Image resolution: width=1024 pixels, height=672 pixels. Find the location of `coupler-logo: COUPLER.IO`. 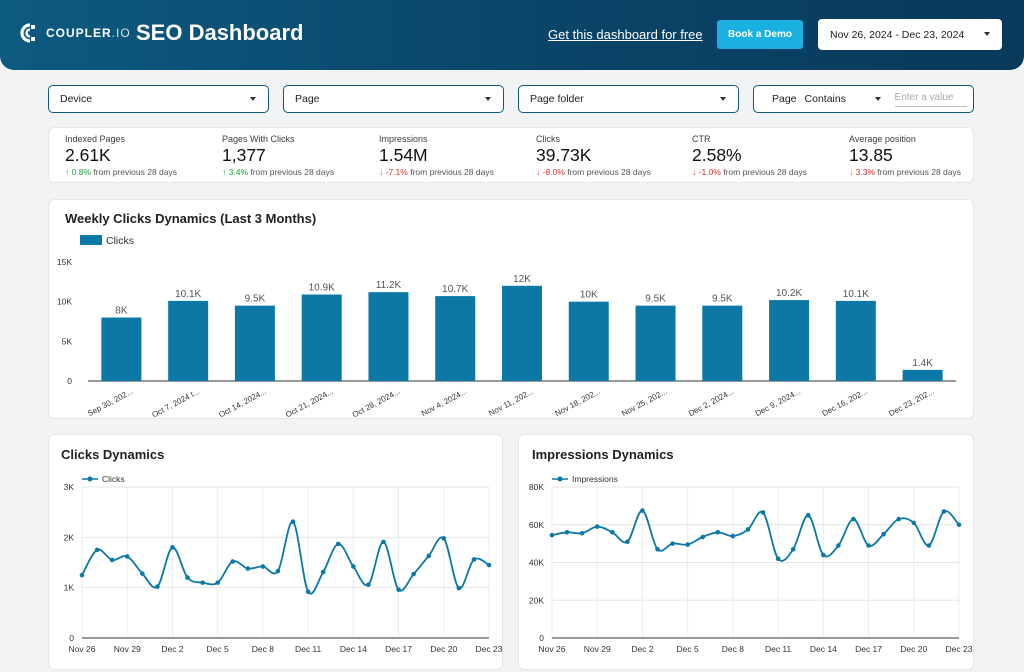

coupler-logo: COUPLER.IO is located at coordinates (75, 33).